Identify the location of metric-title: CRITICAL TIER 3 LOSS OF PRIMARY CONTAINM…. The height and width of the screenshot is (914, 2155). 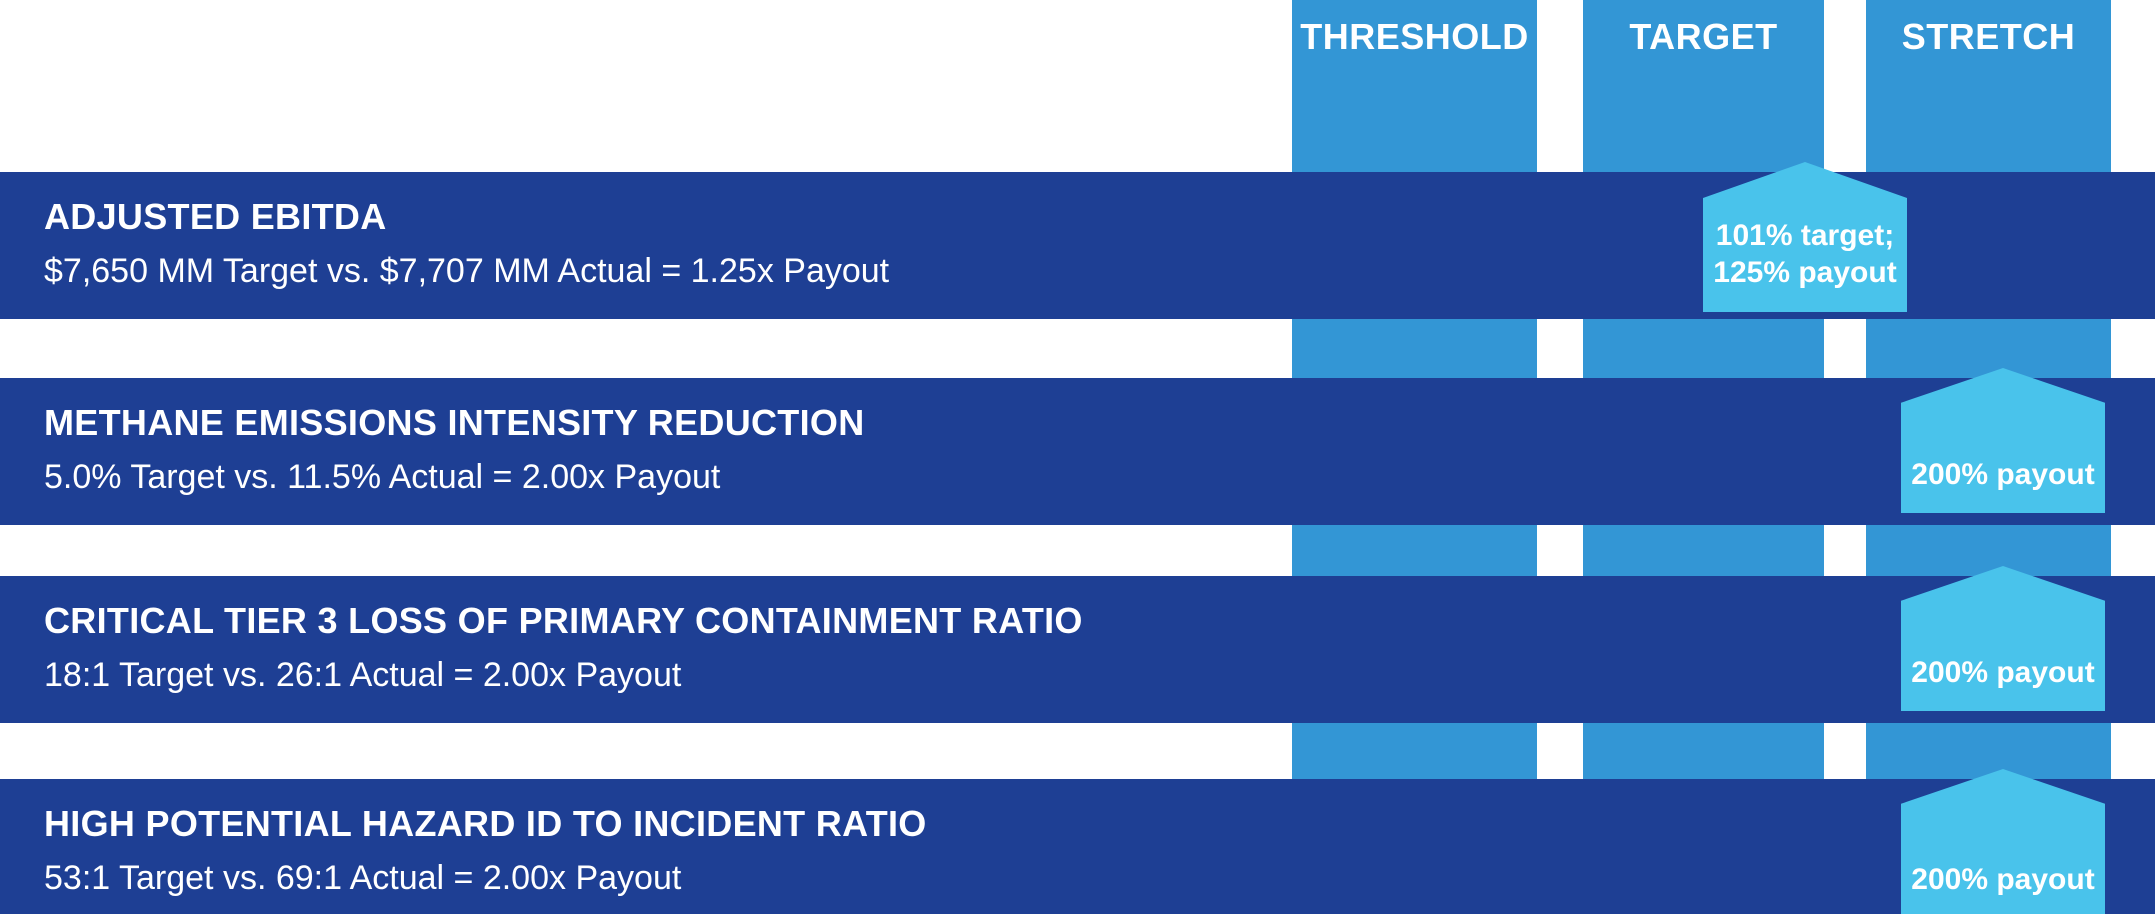
(563, 620).